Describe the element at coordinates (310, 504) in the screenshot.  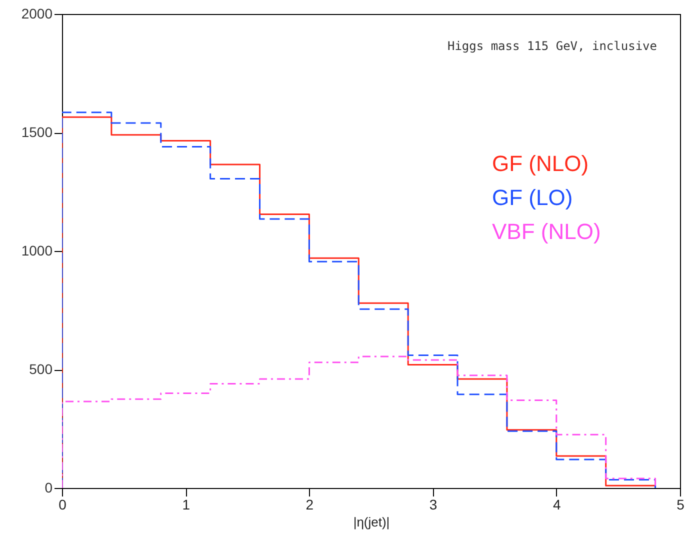
I see `x-tick-label: 2` at that location.